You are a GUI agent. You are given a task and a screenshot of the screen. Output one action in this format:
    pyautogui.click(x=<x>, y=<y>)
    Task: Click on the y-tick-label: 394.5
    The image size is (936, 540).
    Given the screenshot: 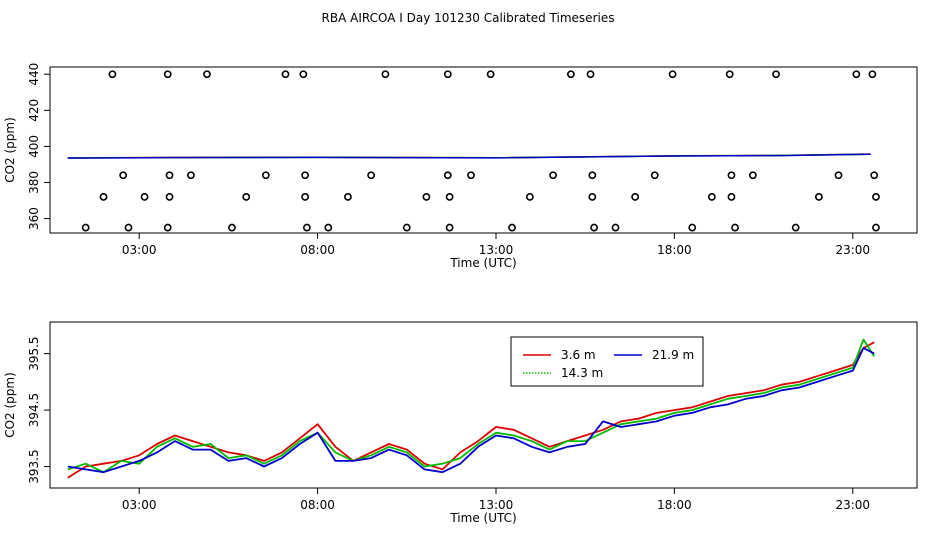 What is the action you would take?
    pyautogui.click(x=34, y=410)
    